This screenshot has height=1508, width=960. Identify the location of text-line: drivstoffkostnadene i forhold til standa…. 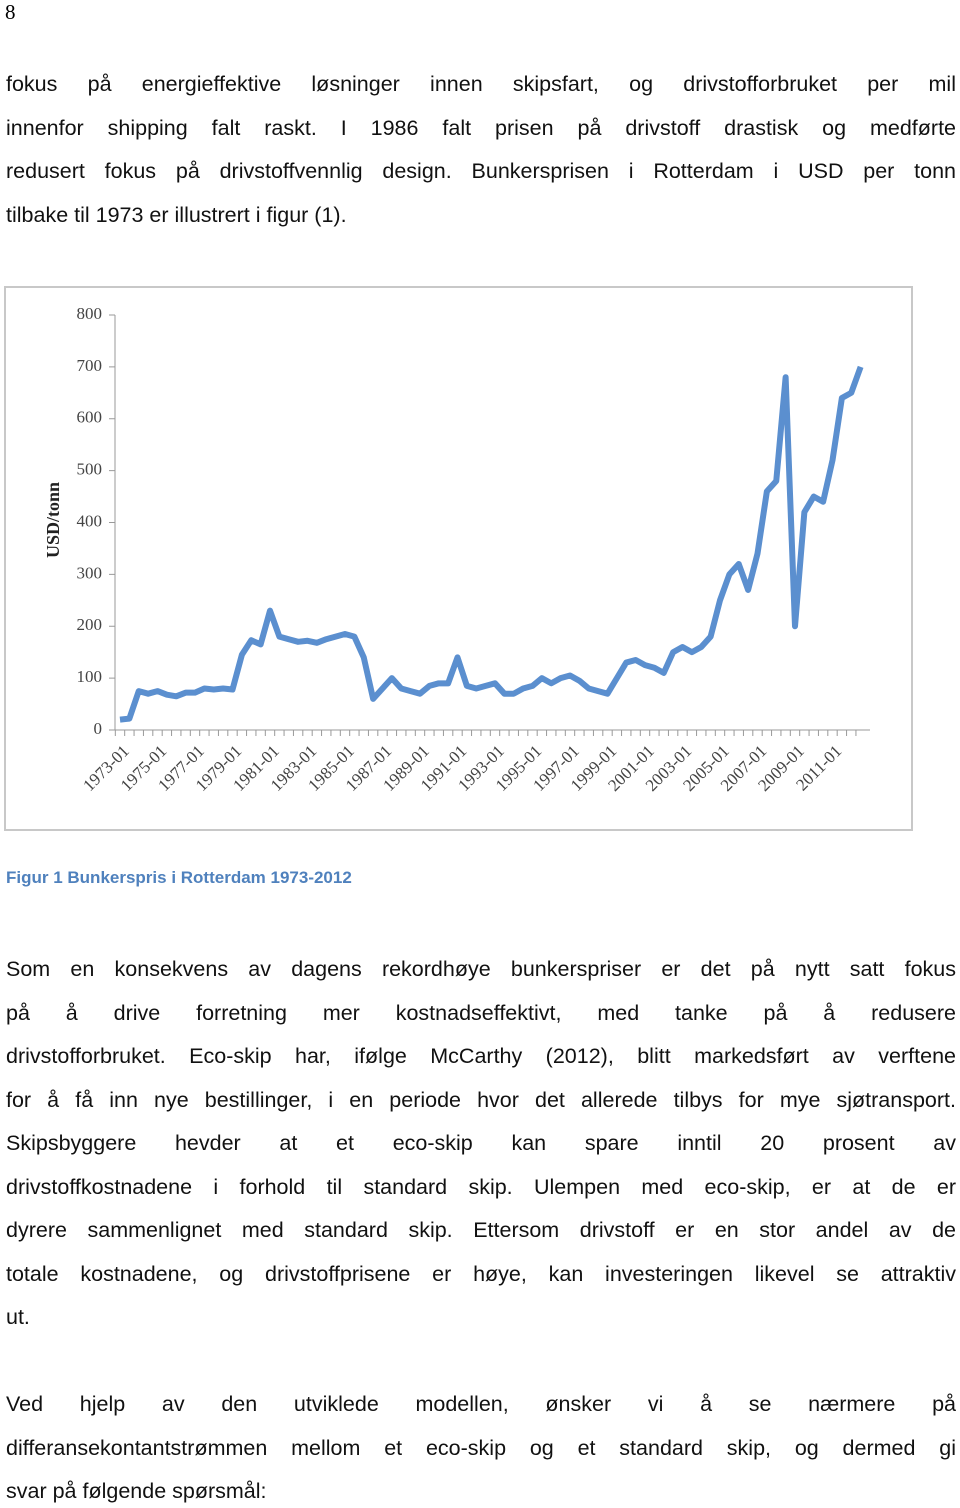
(481, 1186).